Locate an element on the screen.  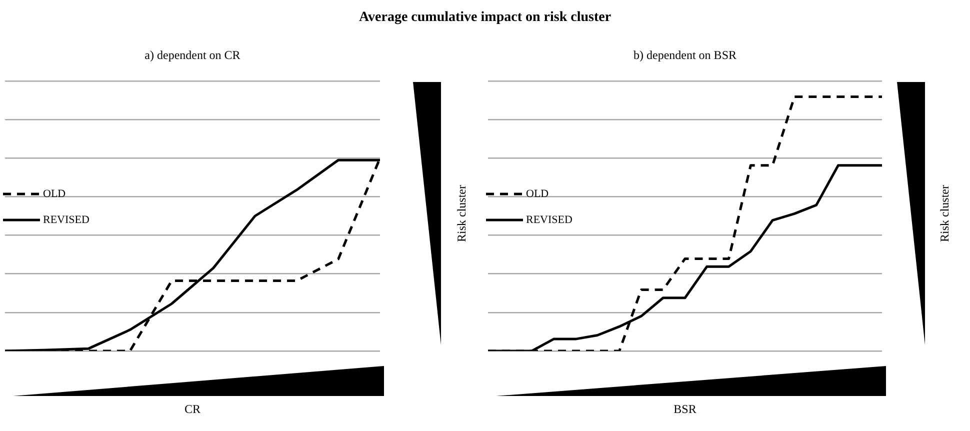
x-axis-title: CR is located at coordinates (192, 409).